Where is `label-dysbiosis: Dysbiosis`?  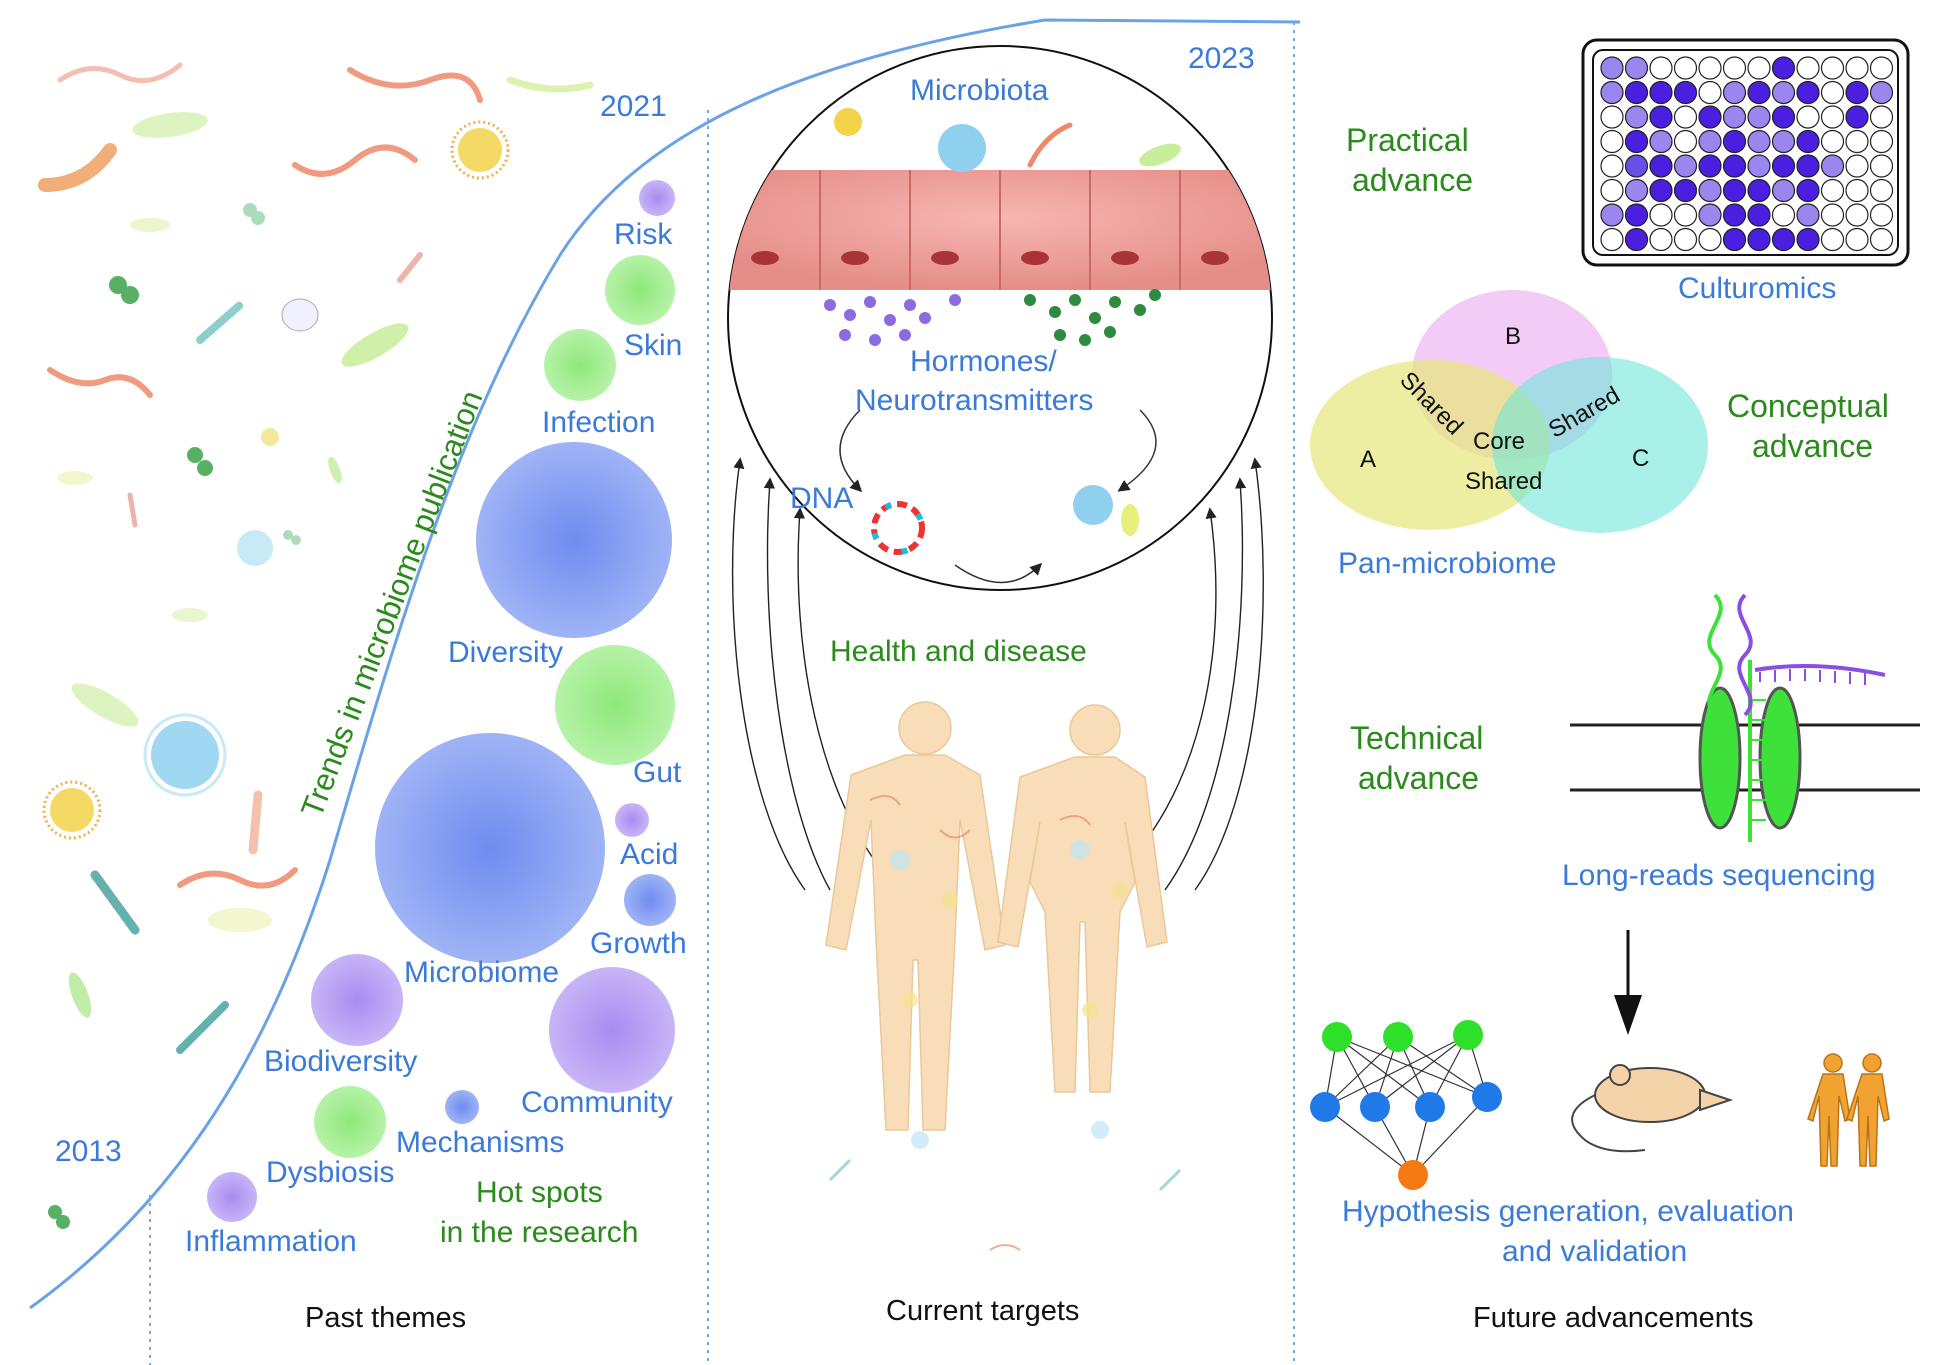
label-dysbiosis: Dysbiosis is located at coordinates (330, 1172).